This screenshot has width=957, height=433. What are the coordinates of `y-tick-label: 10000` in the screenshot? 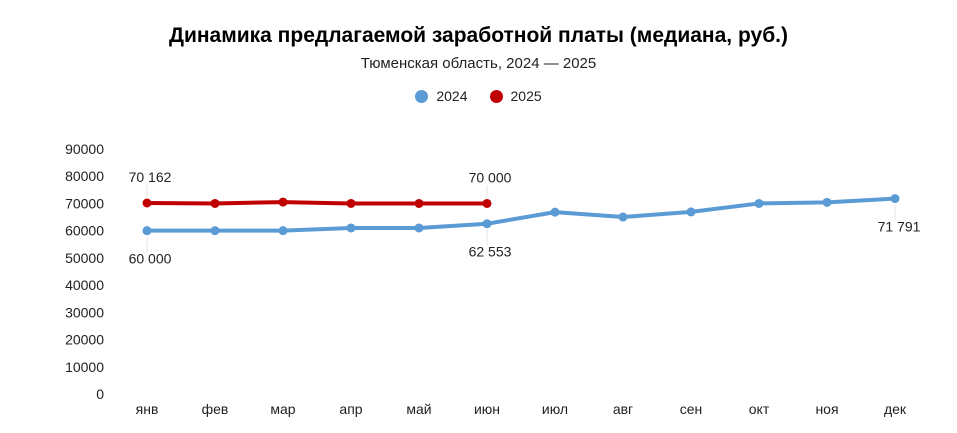 It's located at (84, 367).